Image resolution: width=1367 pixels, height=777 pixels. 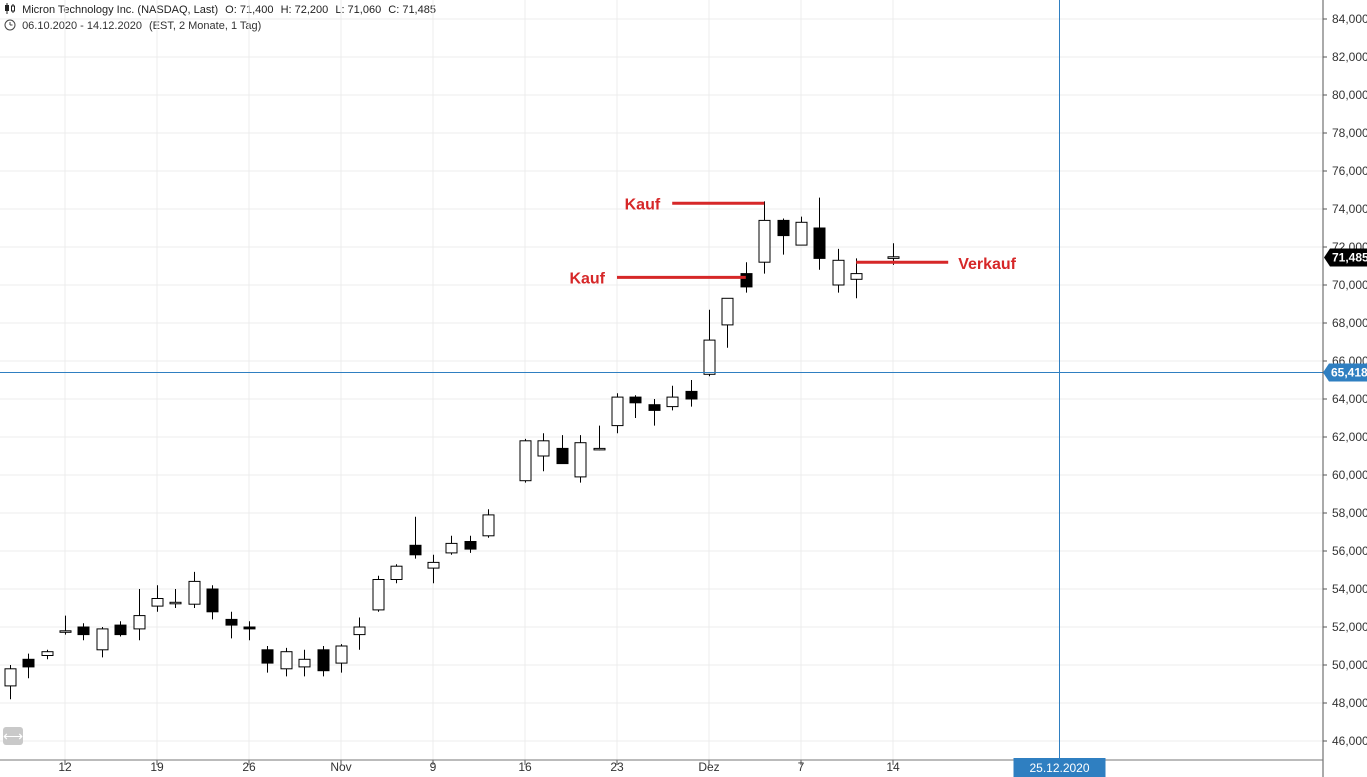 What do you see at coordinates (120, 10) in the screenshot?
I see `symbol-name: Micron Technology Inc. (NASDAQ, Last)` at bounding box center [120, 10].